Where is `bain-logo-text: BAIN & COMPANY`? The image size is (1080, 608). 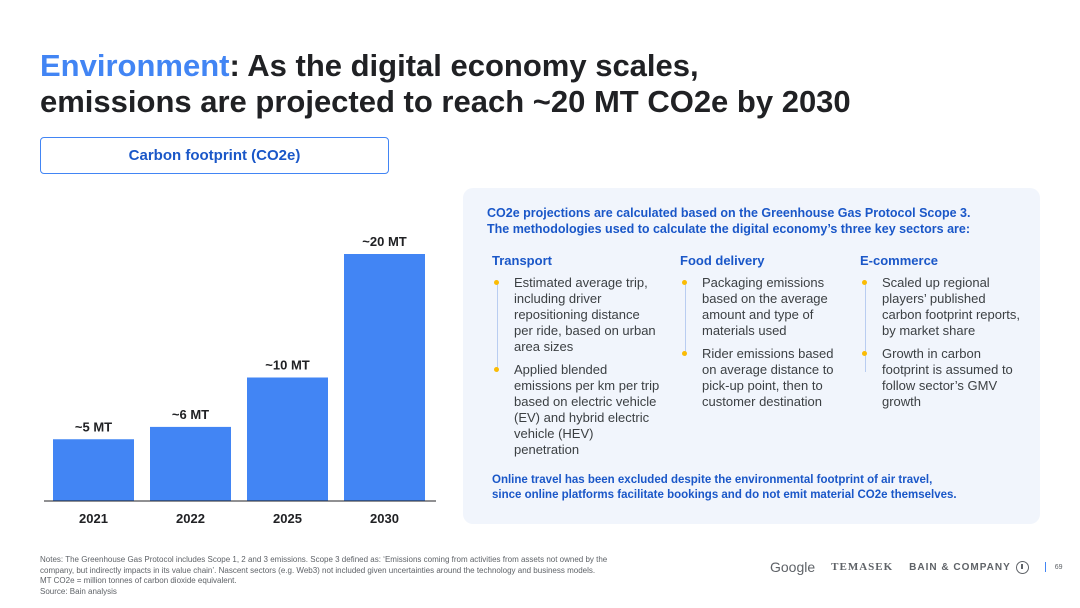
bain-logo-text: BAIN & COMPANY is located at coordinates (960, 567).